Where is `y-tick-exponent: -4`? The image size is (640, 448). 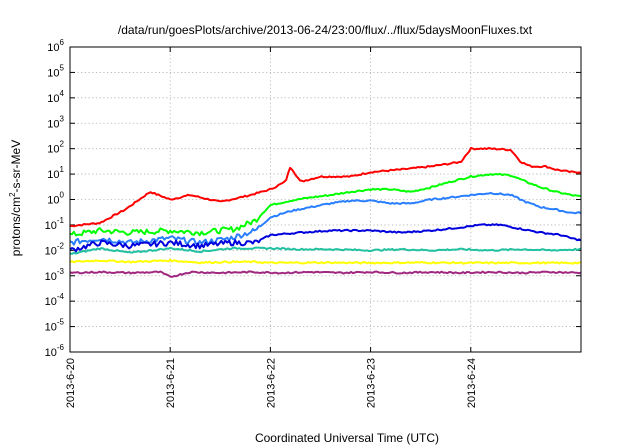 y-tick-exponent: -4 is located at coordinates (61, 296).